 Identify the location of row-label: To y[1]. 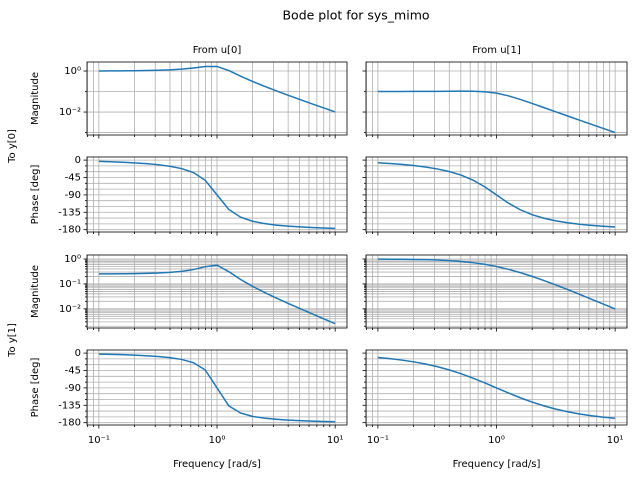
(12, 340).